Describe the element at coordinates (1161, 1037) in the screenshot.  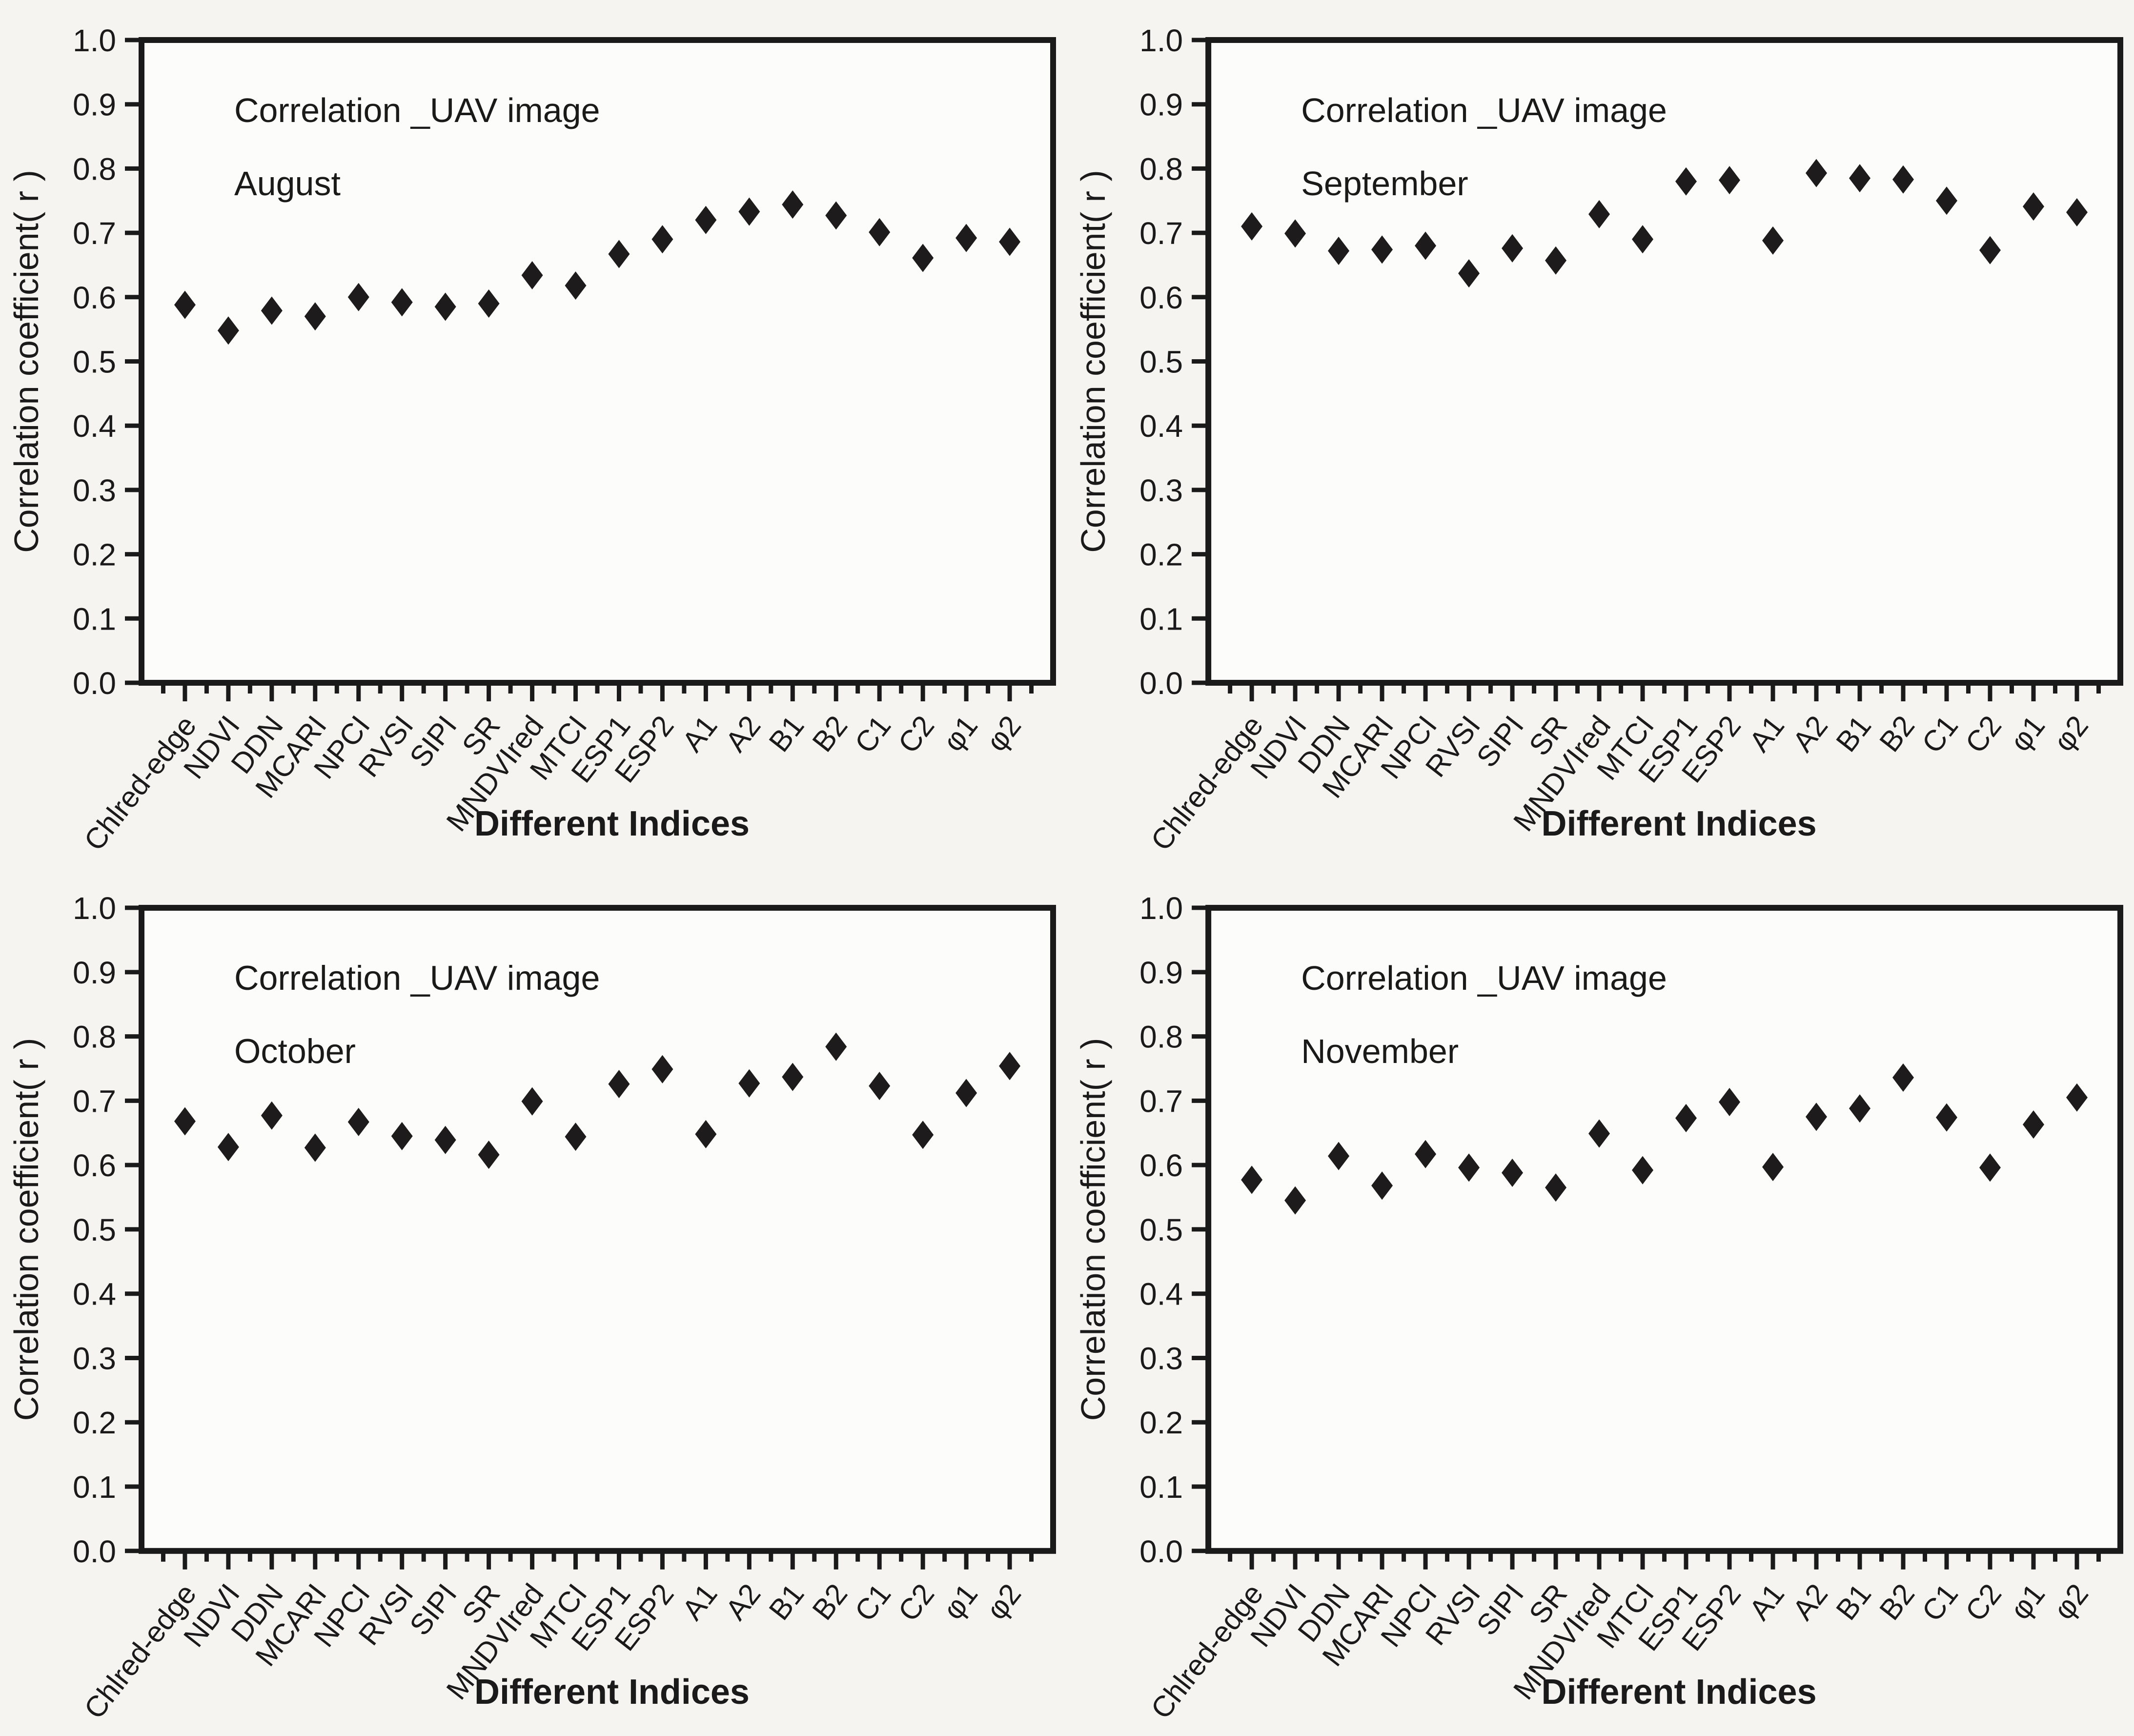
I see `y-tick-label: 0.8` at that location.